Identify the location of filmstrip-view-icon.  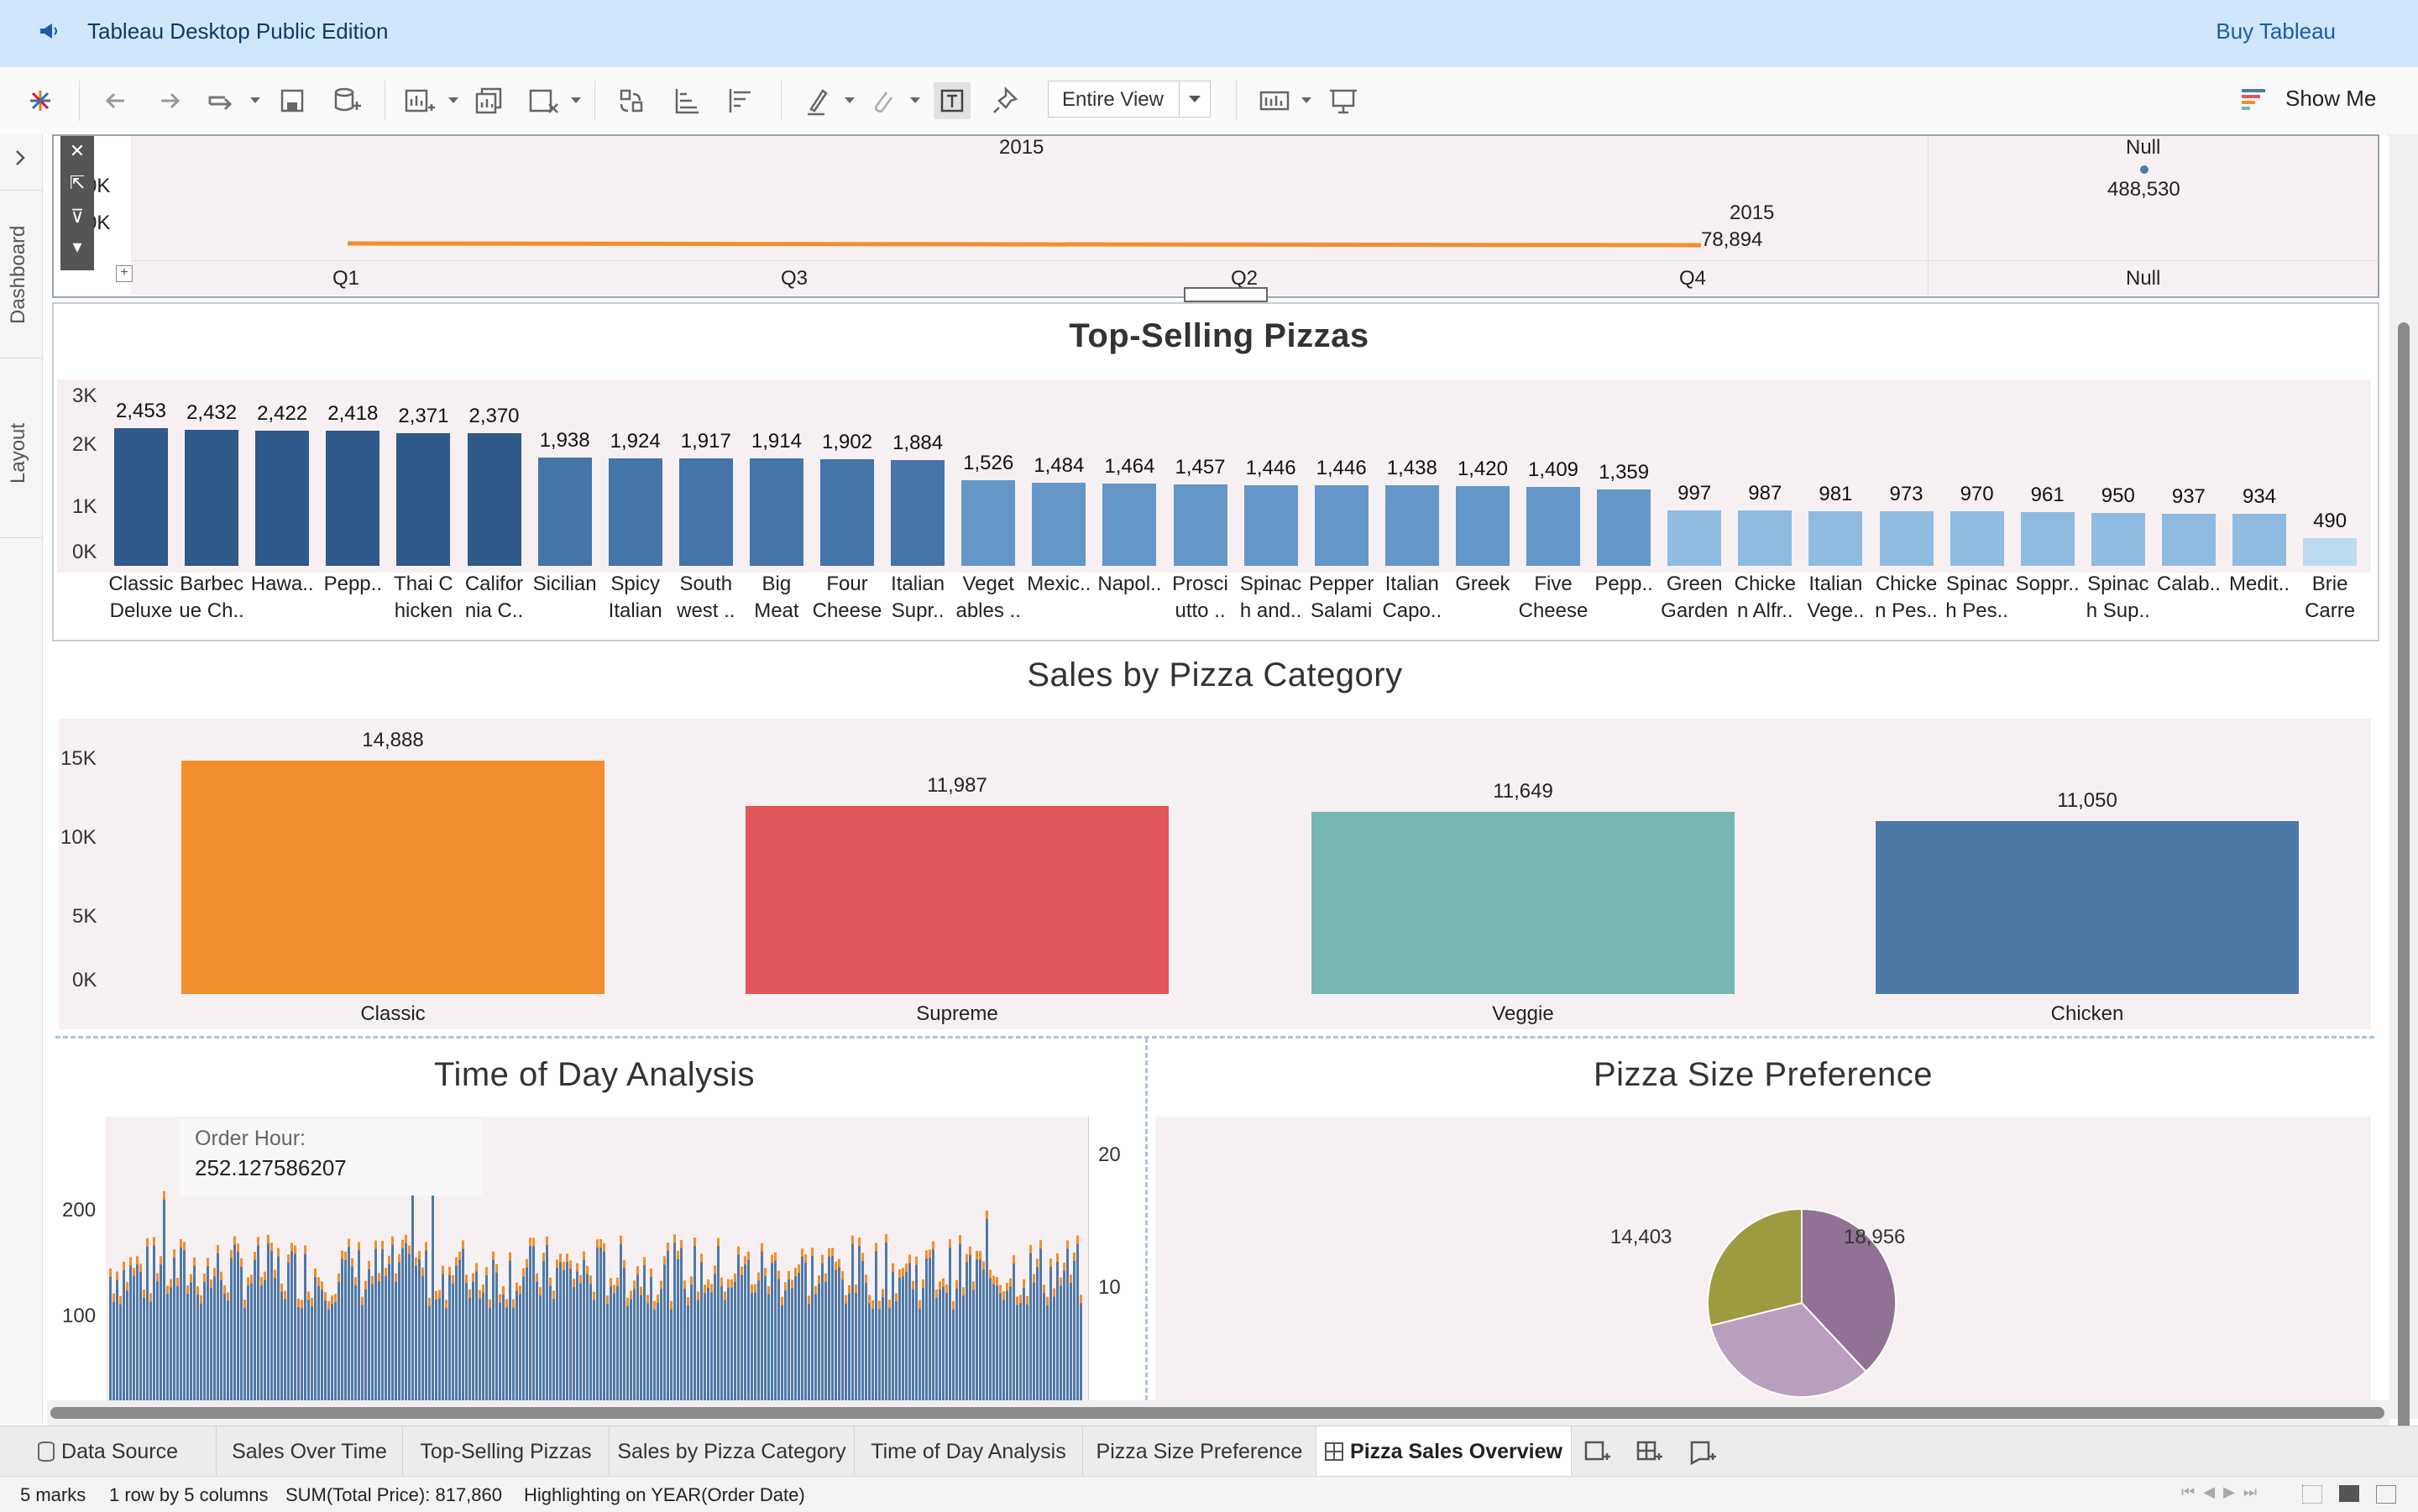
(2349, 1493).